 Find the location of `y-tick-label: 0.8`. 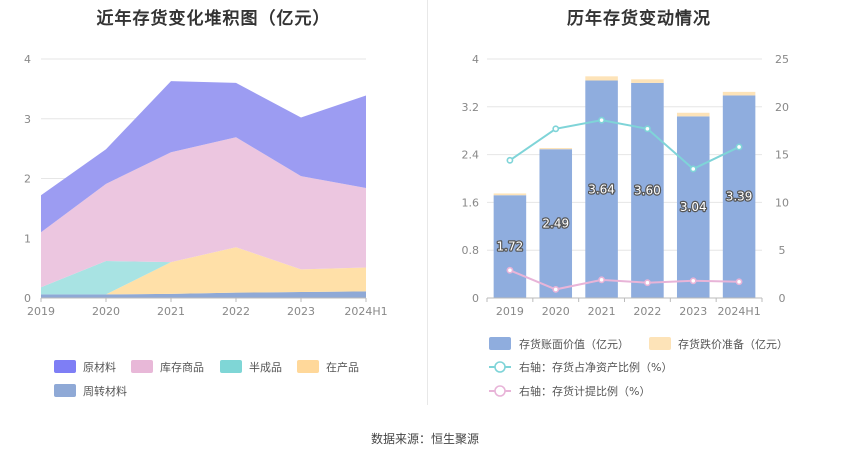

y-tick-label: 0.8 is located at coordinates (471, 250).